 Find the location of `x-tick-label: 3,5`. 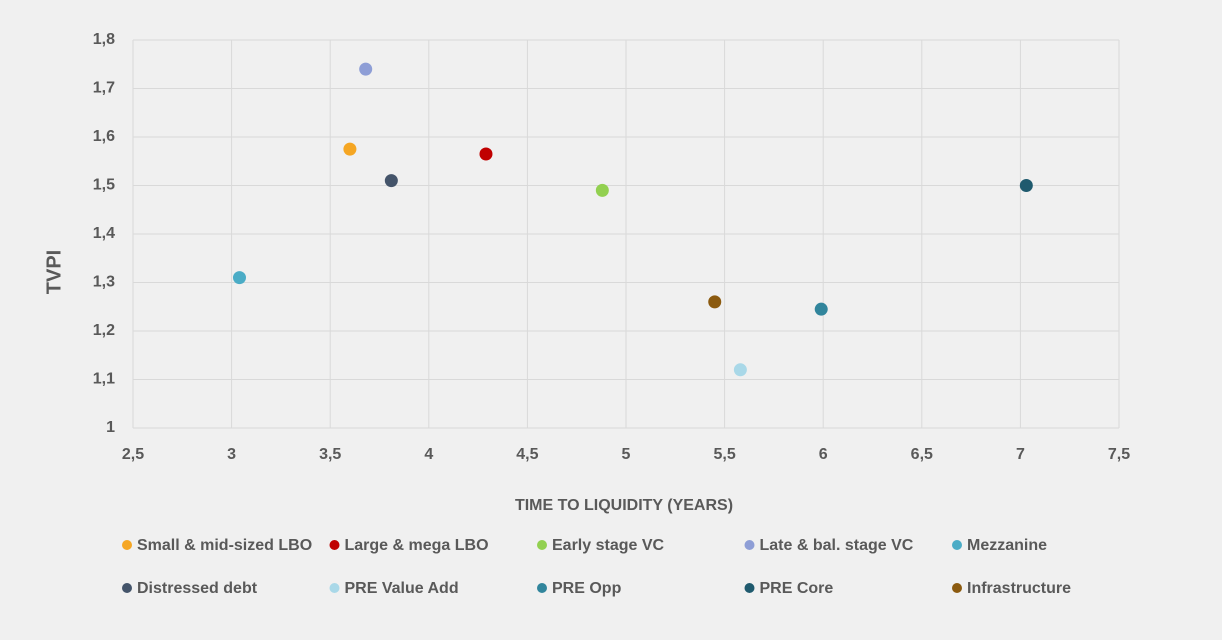

x-tick-label: 3,5 is located at coordinates (330, 454).